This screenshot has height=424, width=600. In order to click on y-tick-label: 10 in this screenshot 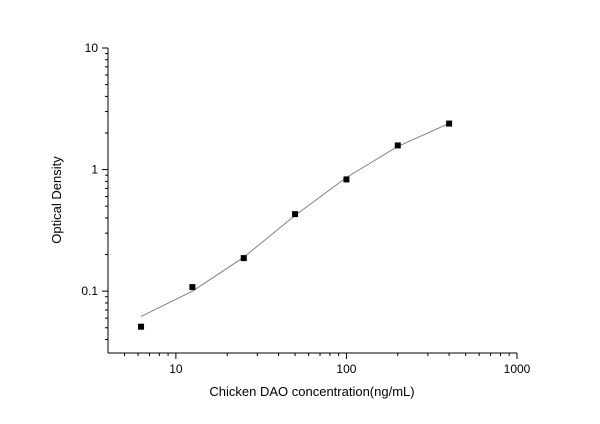, I will do `click(92, 48)`.